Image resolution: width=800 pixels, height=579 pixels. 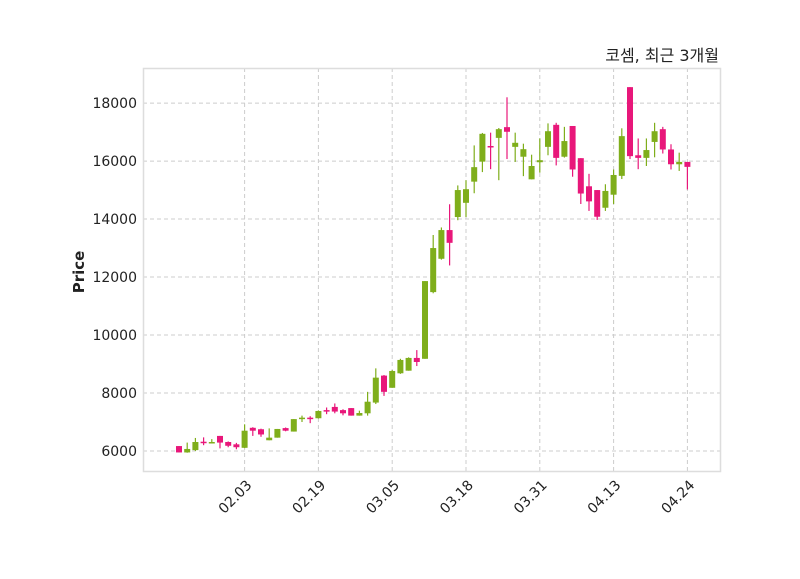 I want to click on y-tick-label: 14000, so click(x=114, y=220).